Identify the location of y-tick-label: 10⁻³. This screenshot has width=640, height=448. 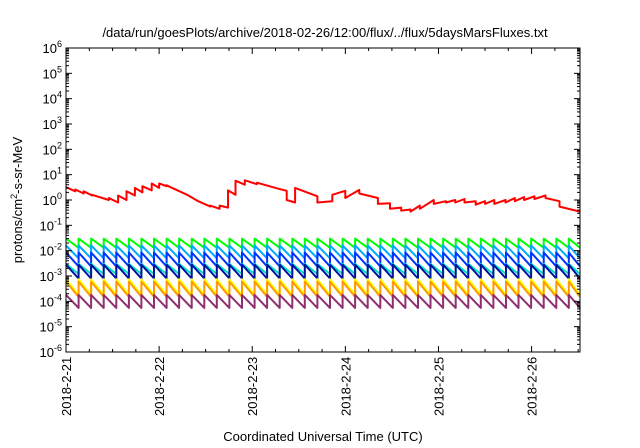
(51, 275).